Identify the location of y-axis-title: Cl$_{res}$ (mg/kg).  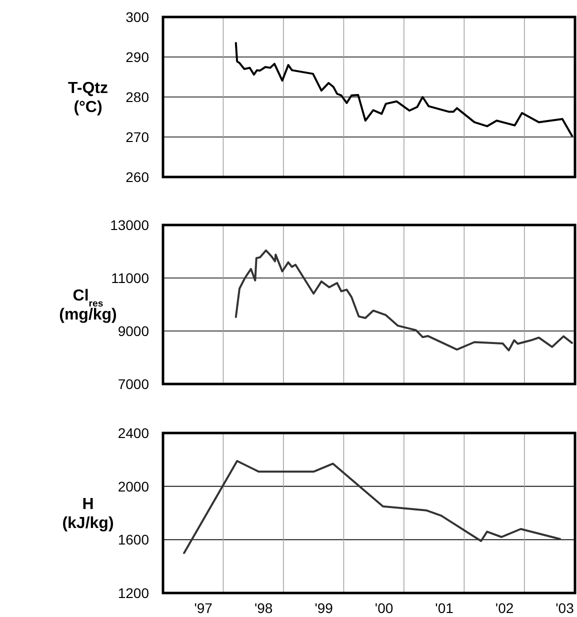
(88, 306).